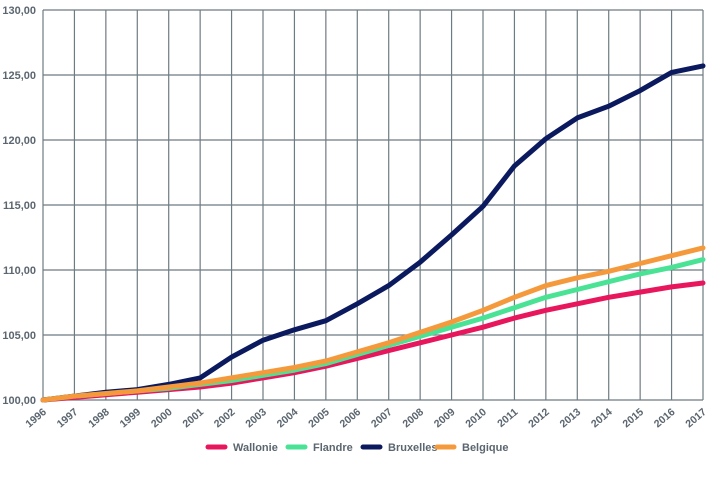 Image resolution: width=721 pixels, height=477 pixels. Describe the element at coordinates (225, 418) in the screenshot. I see `x-tick-label: 2002` at that location.